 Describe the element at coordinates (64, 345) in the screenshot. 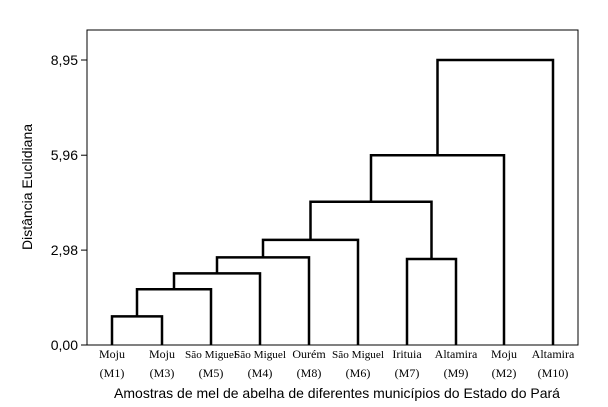

I see `y-tick-label: 0,00` at that location.